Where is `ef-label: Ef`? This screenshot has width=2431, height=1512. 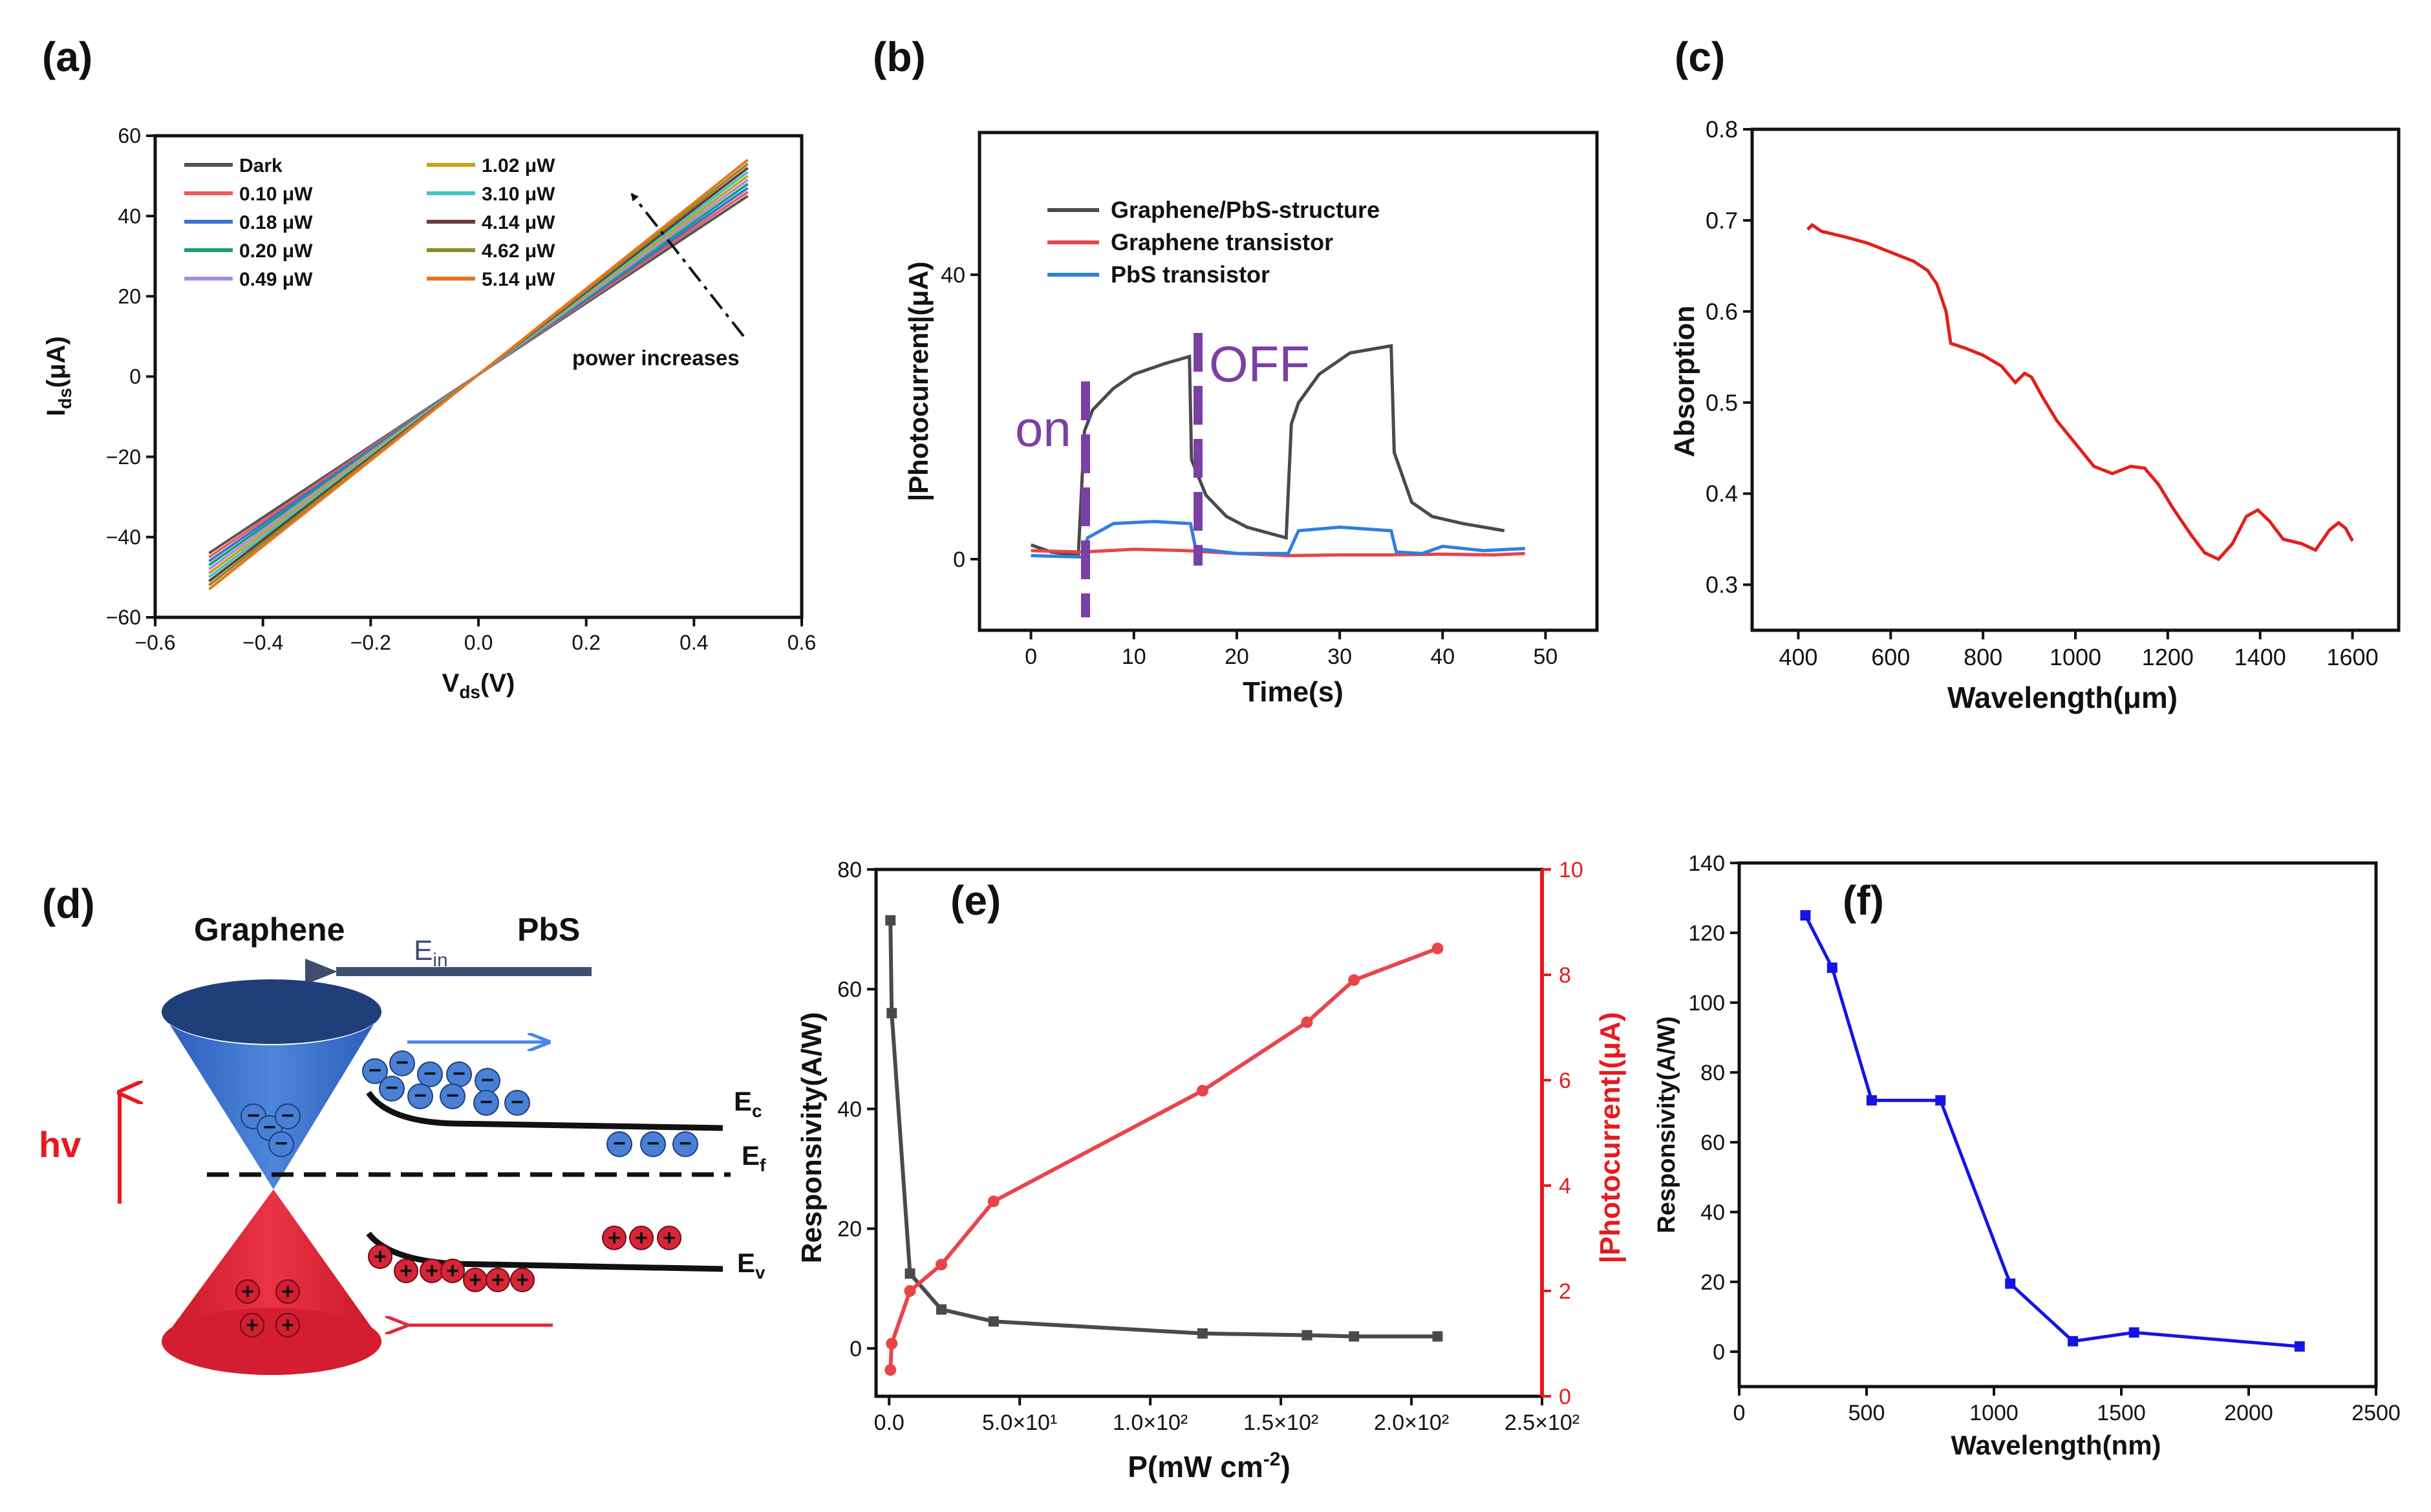
ef-label: Ef is located at coordinates (754, 1157).